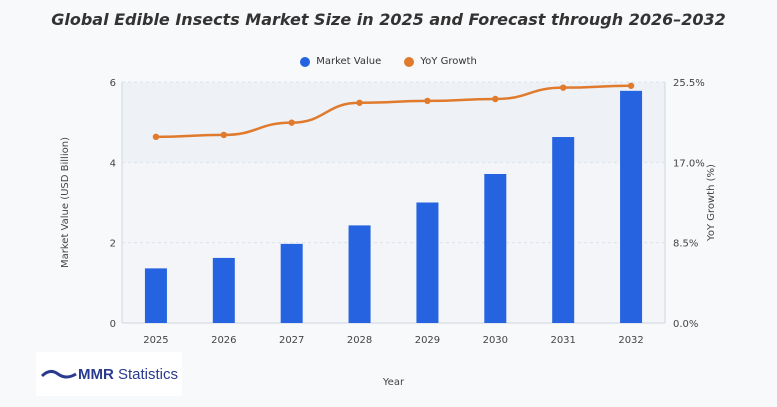 The height and width of the screenshot is (407, 777). What do you see at coordinates (155, 295) in the screenshot?
I see `bar-2025` at bounding box center [155, 295].